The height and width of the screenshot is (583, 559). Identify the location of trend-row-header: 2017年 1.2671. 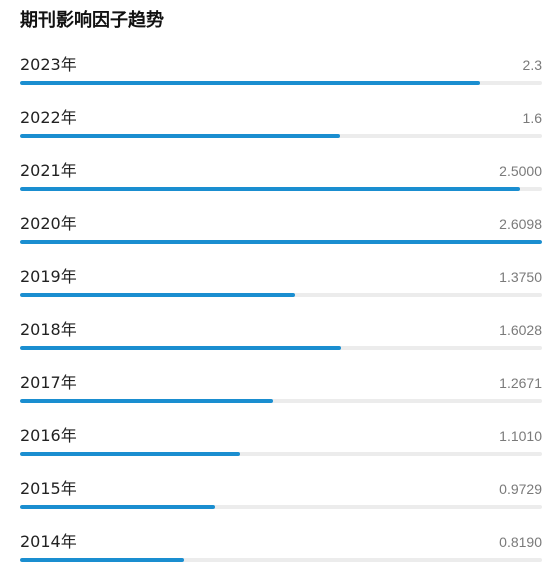
(281, 383).